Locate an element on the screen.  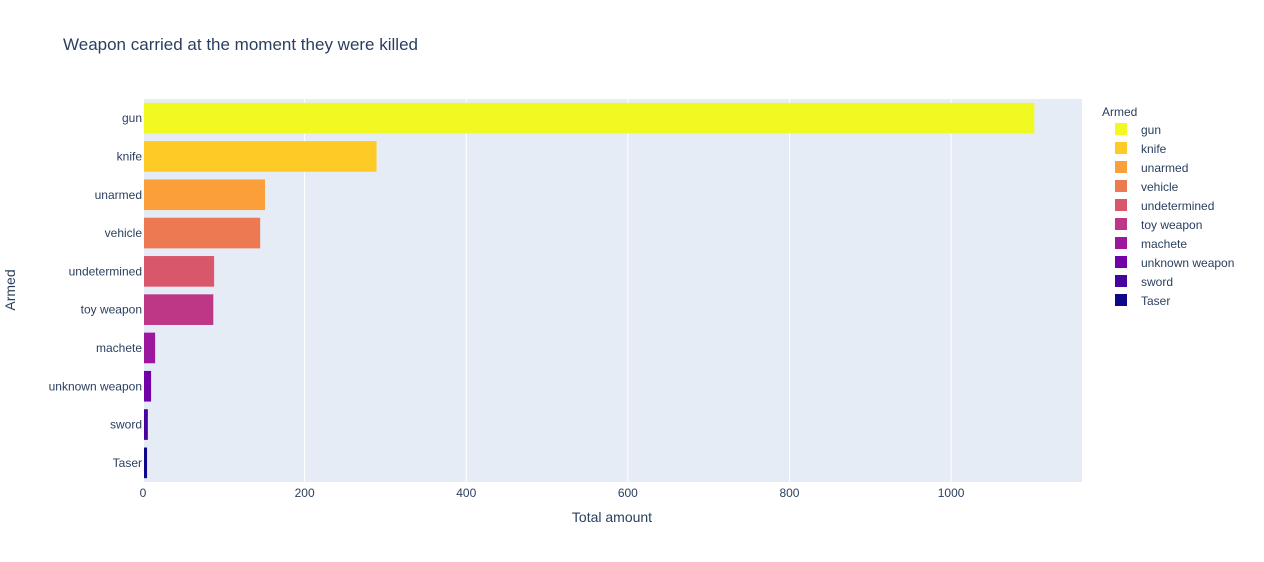
y-tick-label: knife is located at coordinates (130, 156).